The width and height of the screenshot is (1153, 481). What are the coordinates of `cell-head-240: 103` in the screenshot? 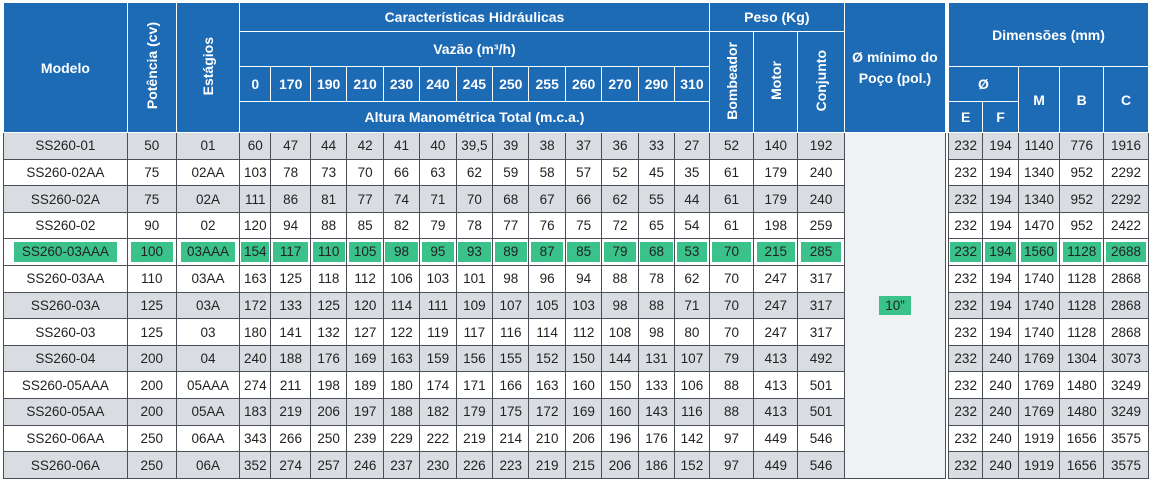 It's located at (438, 279).